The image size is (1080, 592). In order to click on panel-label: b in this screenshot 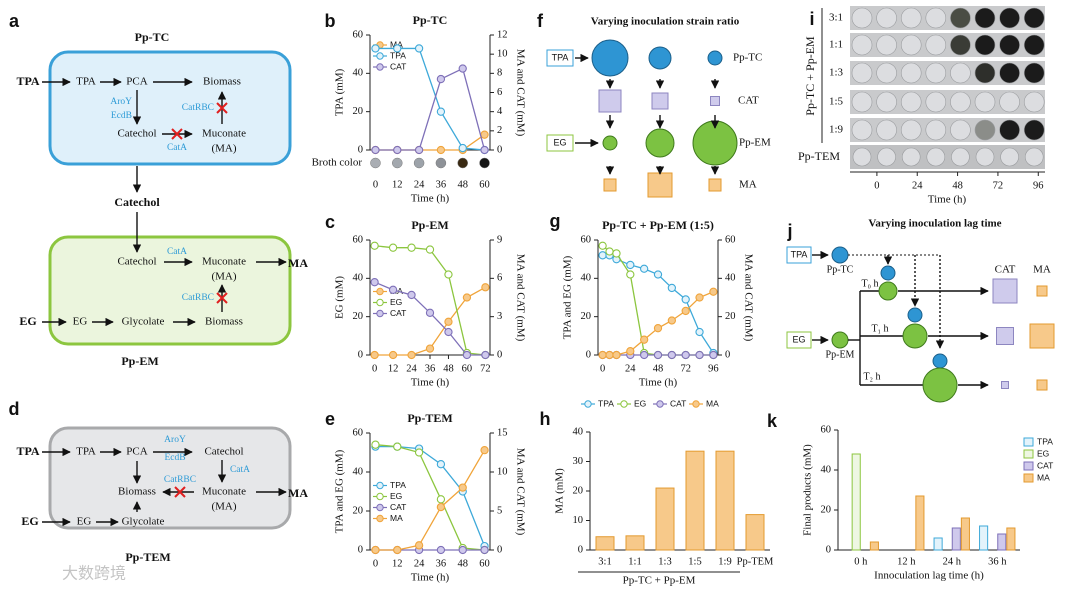, I will do `click(330, 21)`.